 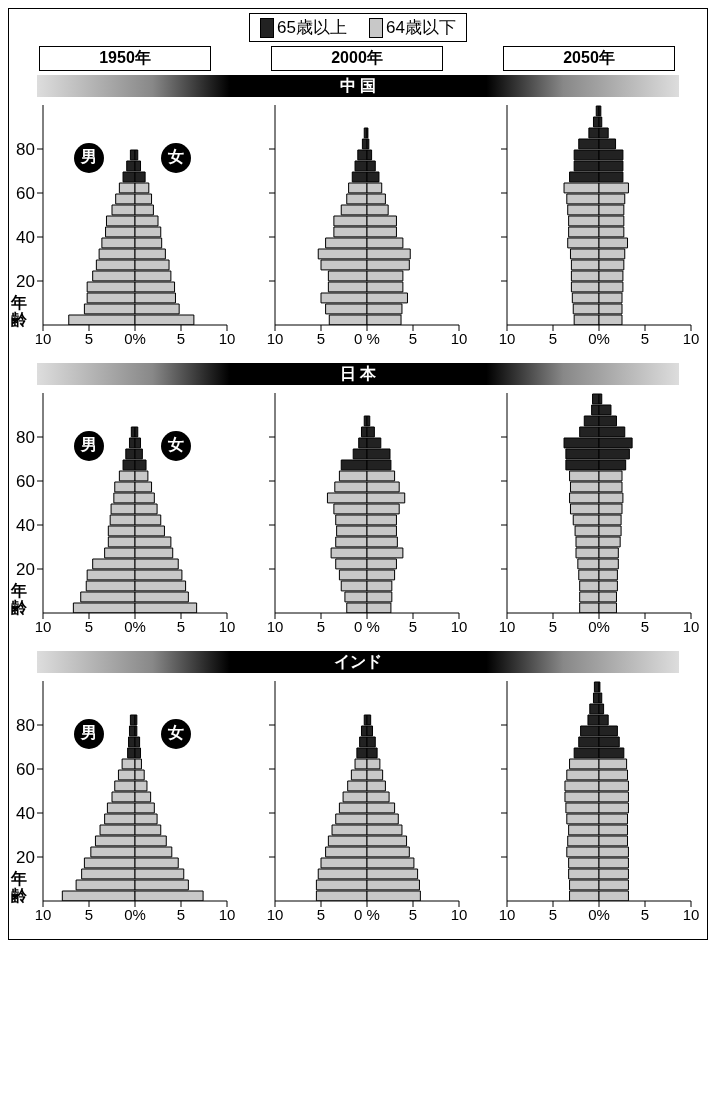 What do you see at coordinates (358, 86) in the screenshot?
I see `chart-title: 中 国` at bounding box center [358, 86].